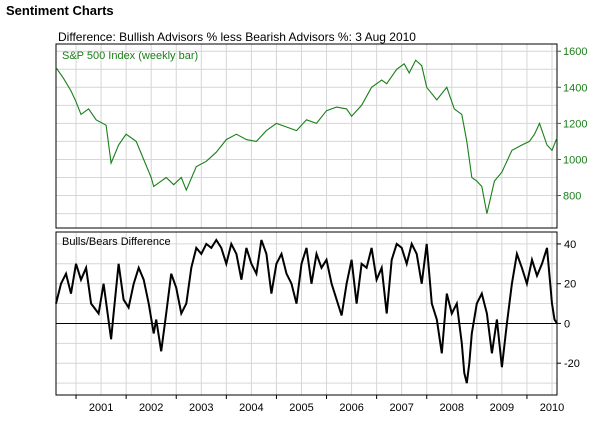 Image resolution: width=596 pixels, height=422 pixels. What do you see at coordinates (351, 408) in the screenshot?
I see `x-tick-label: 2006` at bounding box center [351, 408].